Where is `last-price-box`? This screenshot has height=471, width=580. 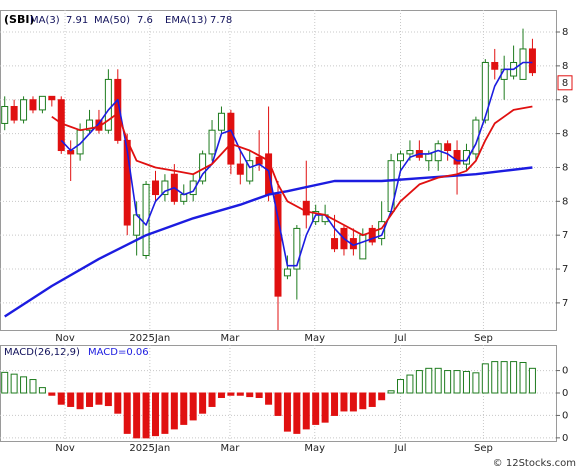 last-price-box is located at coordinates (565, 83).